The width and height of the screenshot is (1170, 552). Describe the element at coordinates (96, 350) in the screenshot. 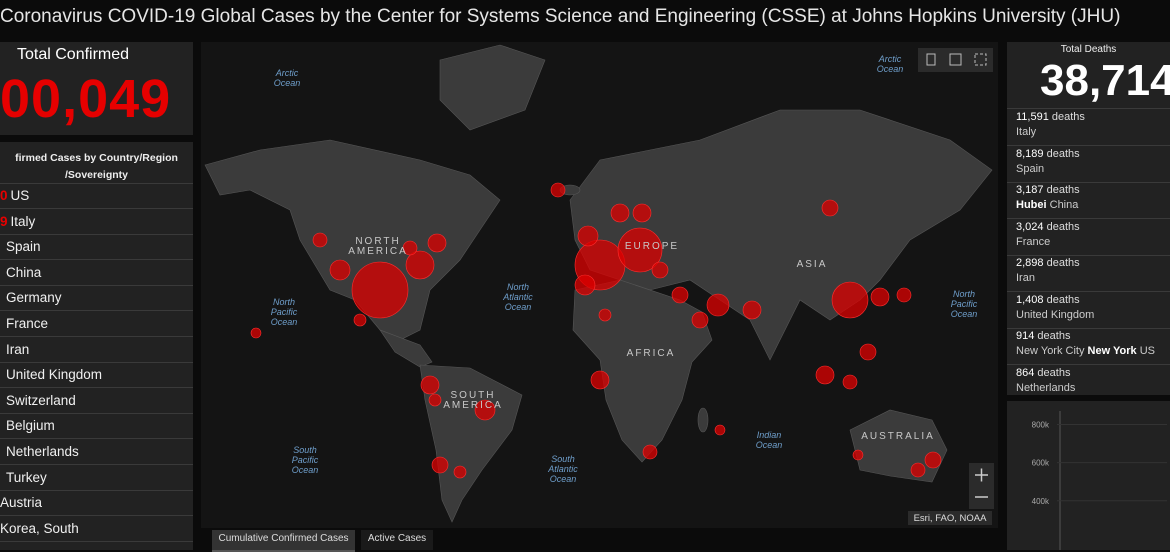

I see `country-row: Iran` at that location.